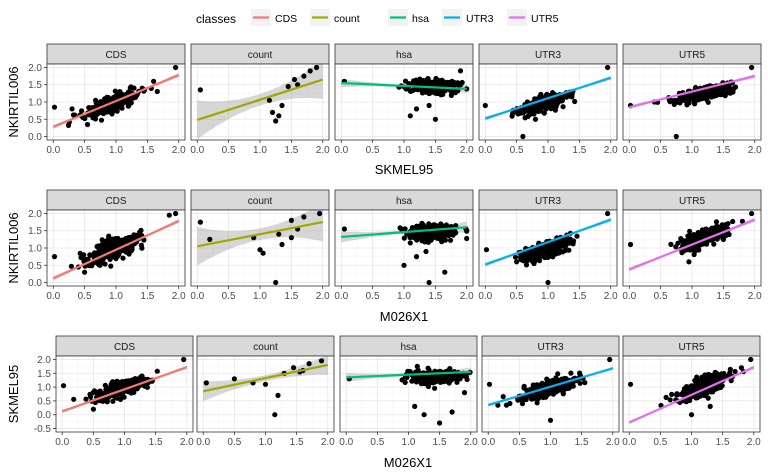 This screenshot has height=474, width=768. I want to click on facet-strip-label: count, so click(260, 55).